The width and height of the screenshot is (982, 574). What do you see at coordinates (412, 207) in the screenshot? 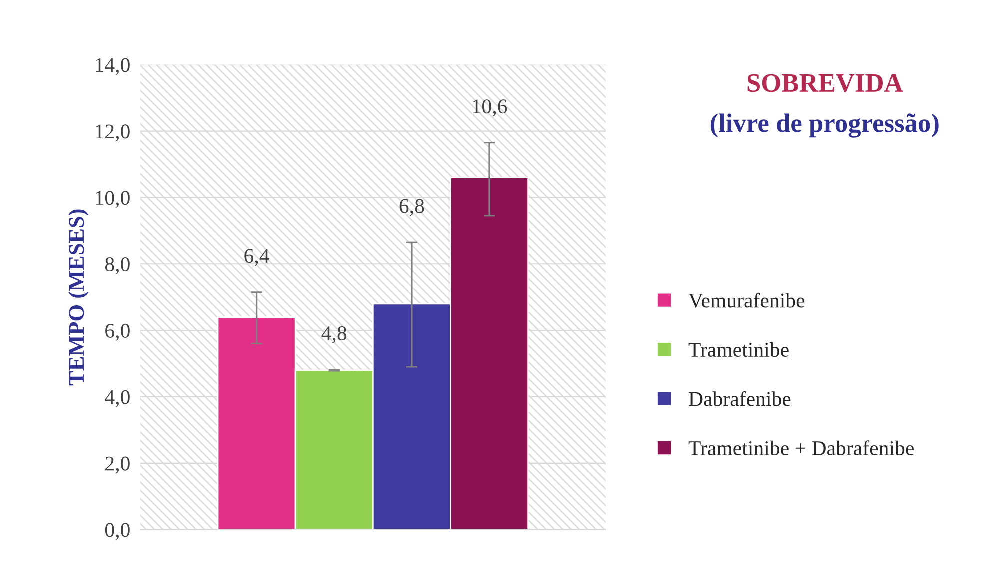
I see `text: 6,8` at bounding box center [412, 207].